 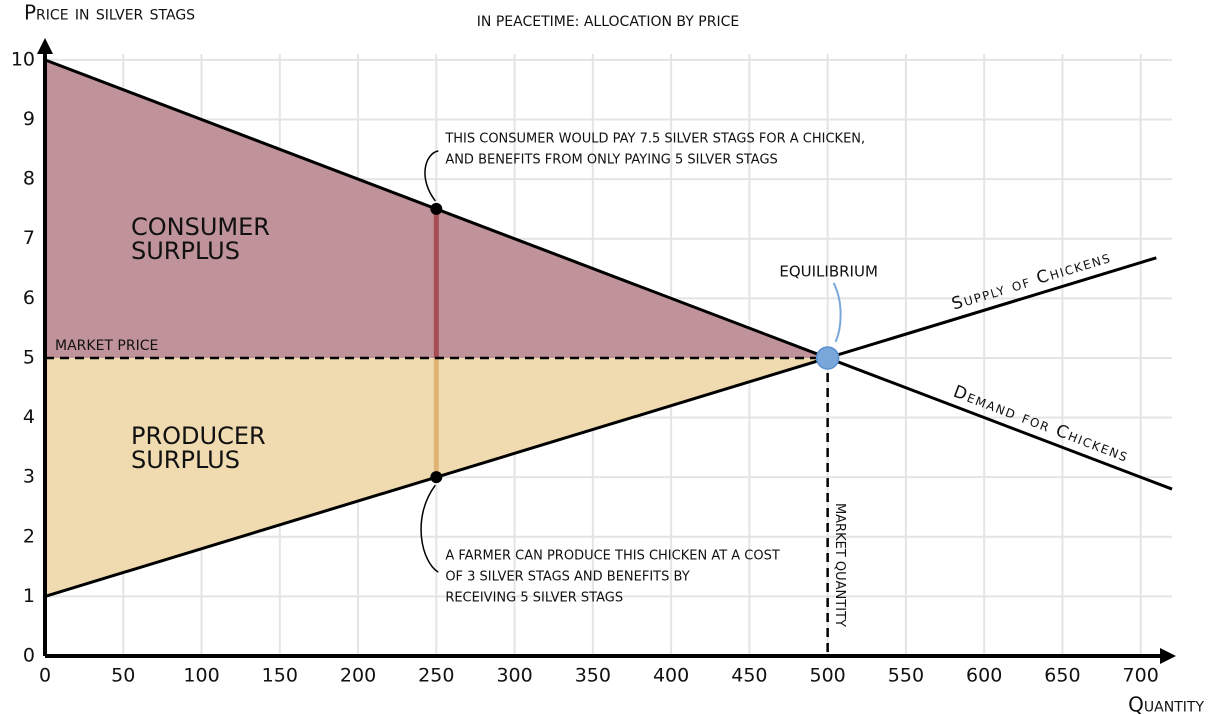 What do you see at coordinates (45, 676) in the screenshot?
I see `x-tick-label: 0` at bounding box center [45, 676].